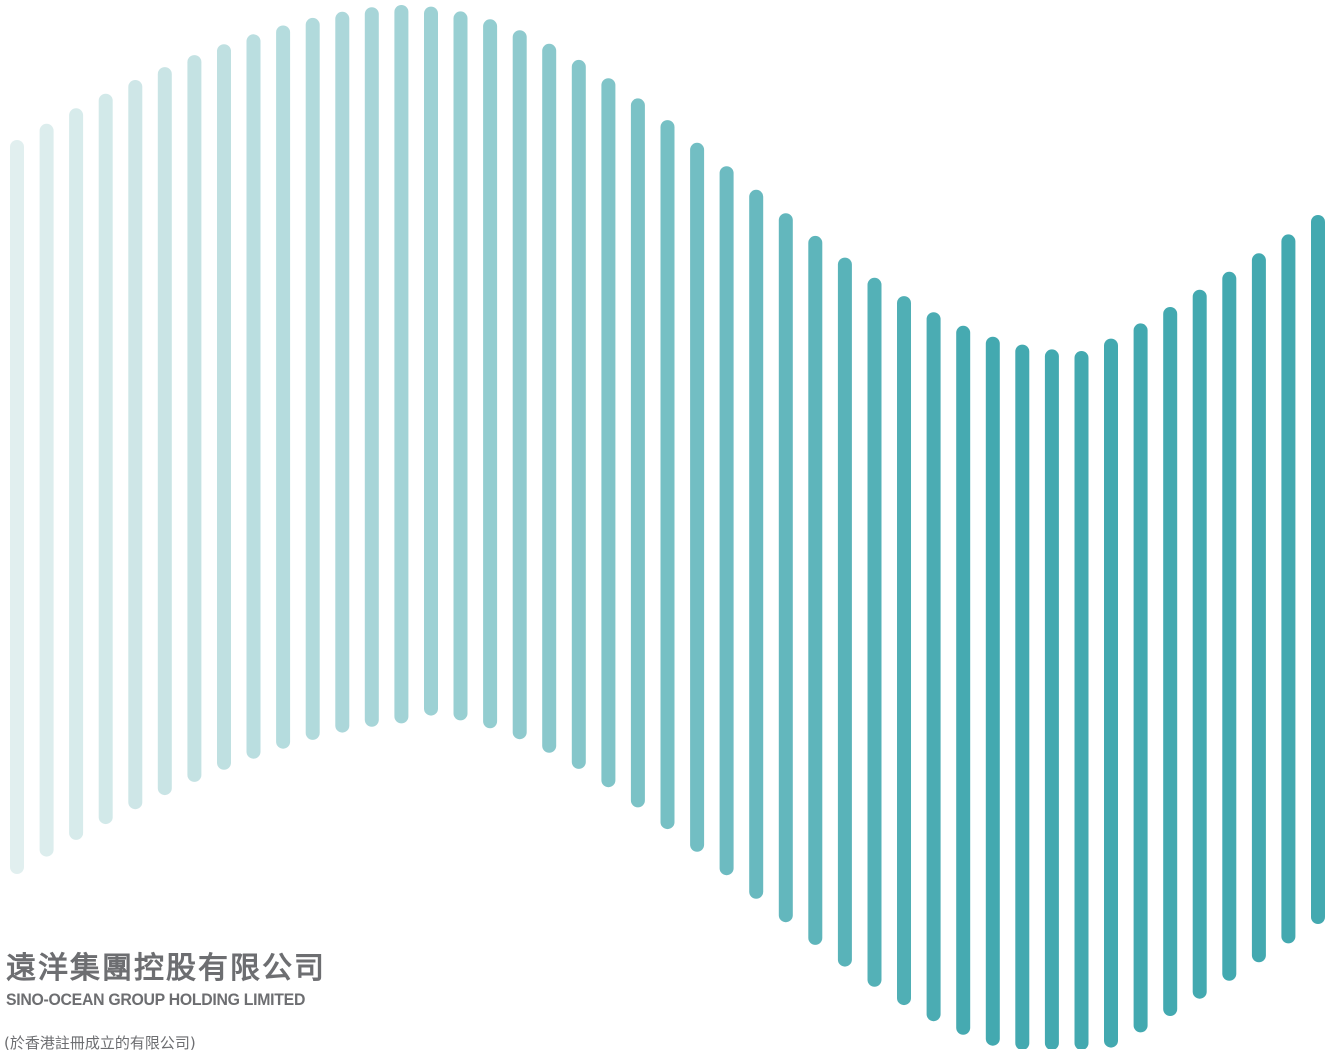 The height and width of the screenshot is (1054, 1341). Describe the element at coordinates (100, 1043) in the screenshot. I see `incorporation-note: (於香港註冊成立的有限公司)` at that location.